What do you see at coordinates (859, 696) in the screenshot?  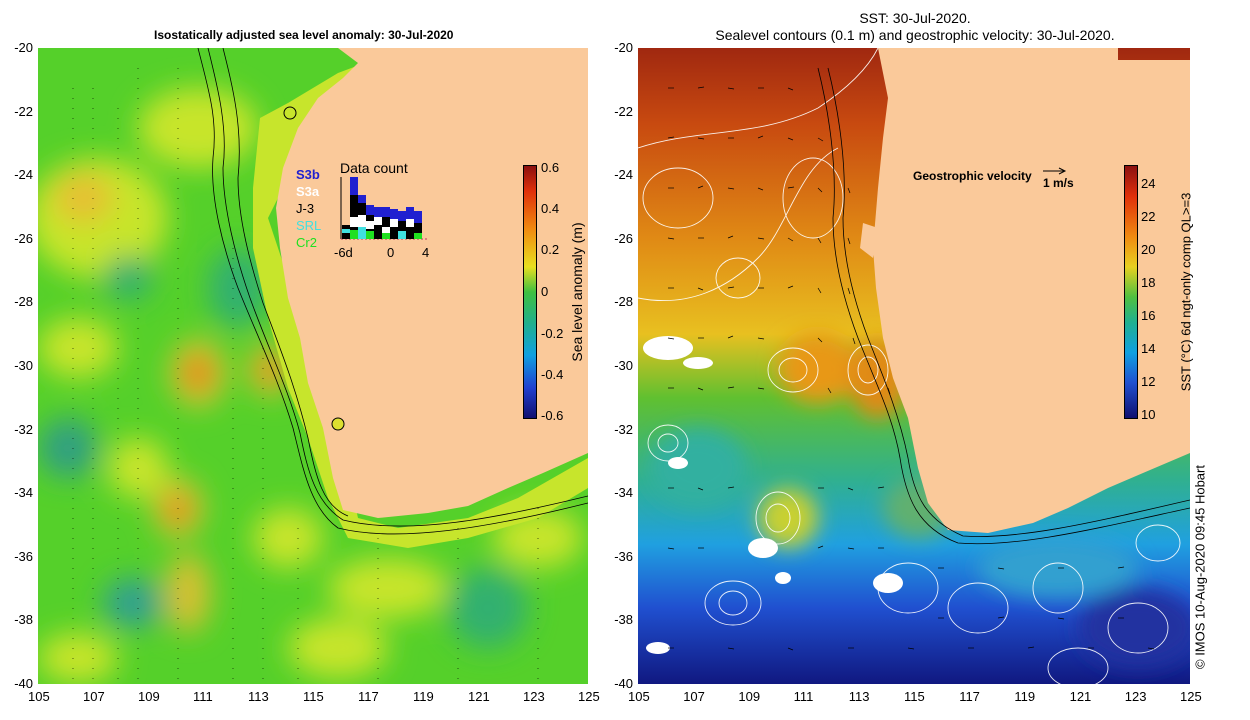 I see `right-x-axis-tick: 113` at bounding box center [859, 696].